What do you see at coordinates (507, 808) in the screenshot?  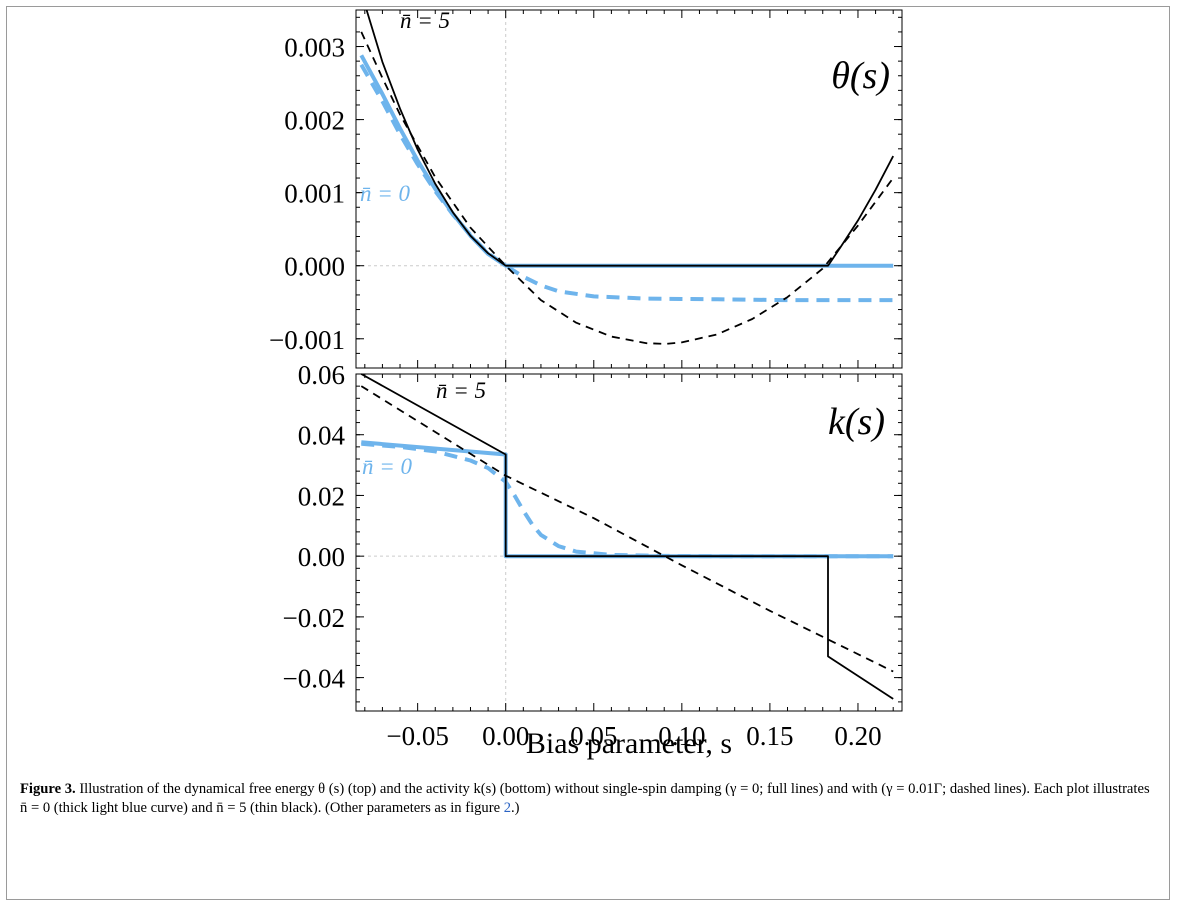 I see `caption-figure-link: 2` at bounding box center [507, 808].